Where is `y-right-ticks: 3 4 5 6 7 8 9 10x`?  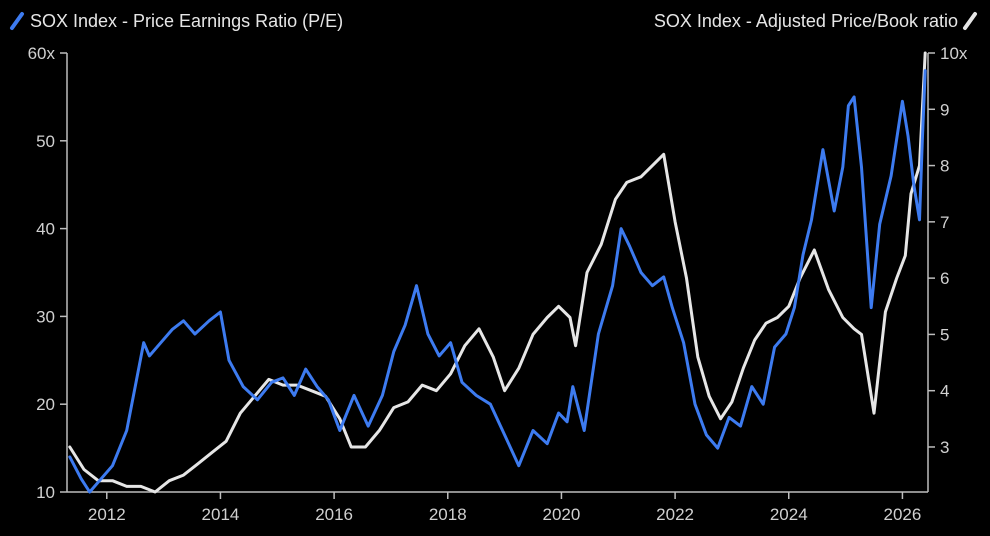 y-right-ticks: 3 4 5 6 7 8 9 10x is located at coordinates (948, 250).